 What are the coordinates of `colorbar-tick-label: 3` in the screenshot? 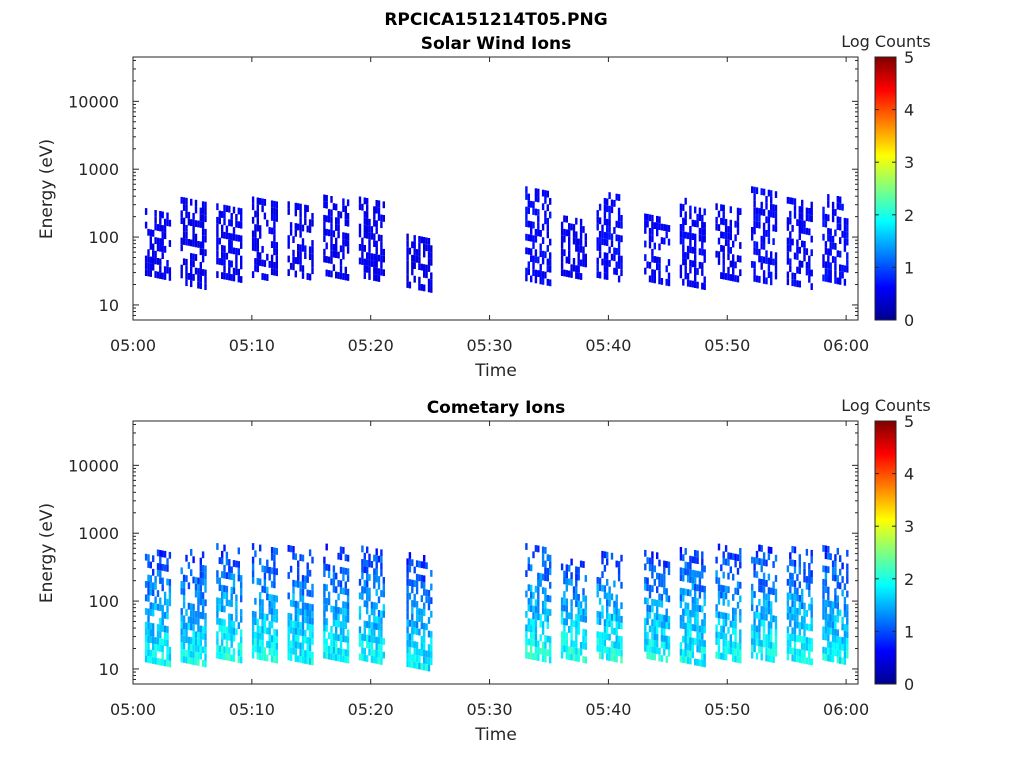 It's located at (909, 162).